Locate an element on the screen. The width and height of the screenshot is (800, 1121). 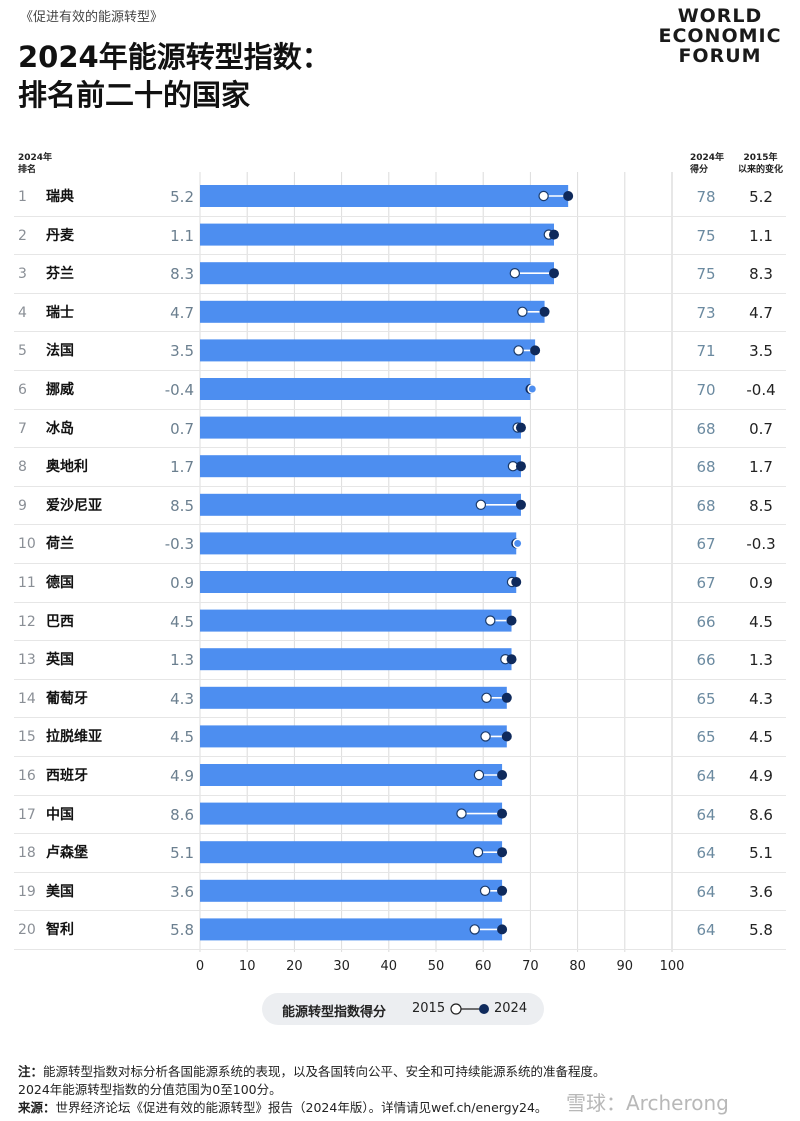
change-value: 1.1 is located at coordinates (182, 235).